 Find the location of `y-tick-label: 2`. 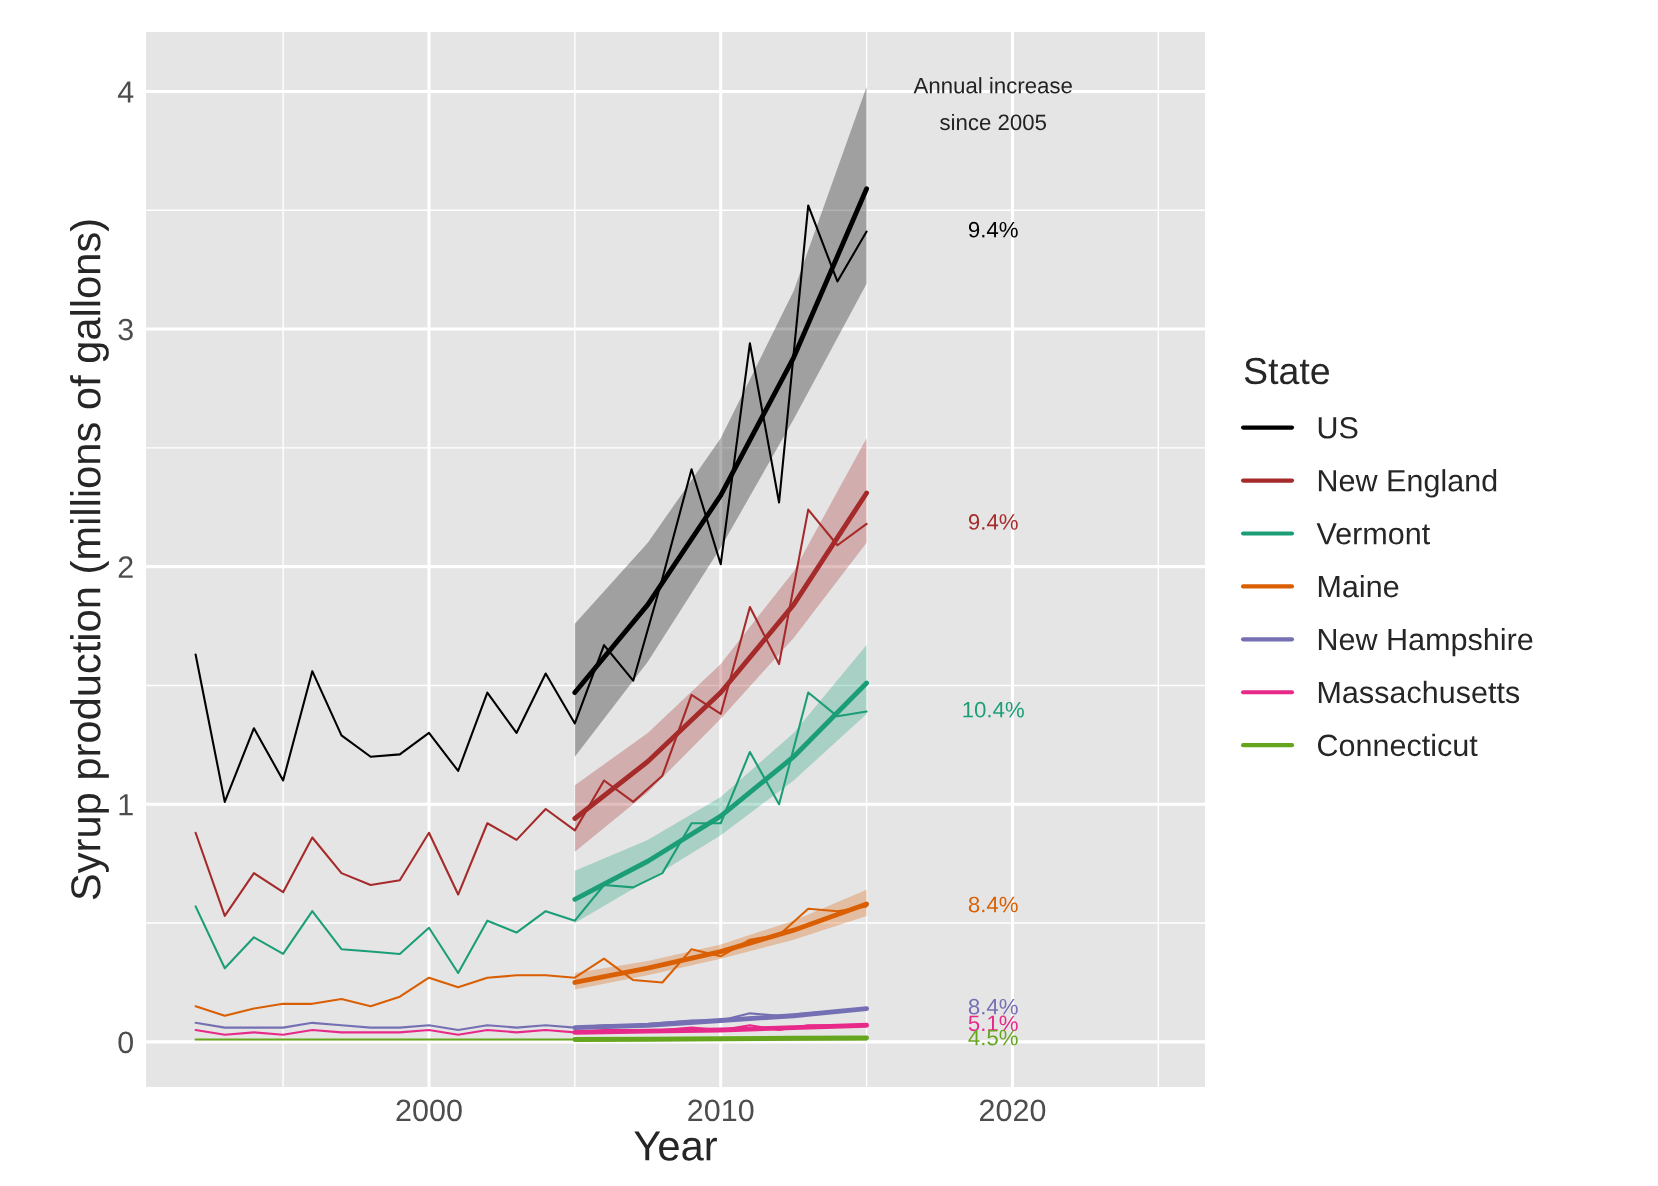

y-tick-label: 2 is located at coordinates (125, 567).